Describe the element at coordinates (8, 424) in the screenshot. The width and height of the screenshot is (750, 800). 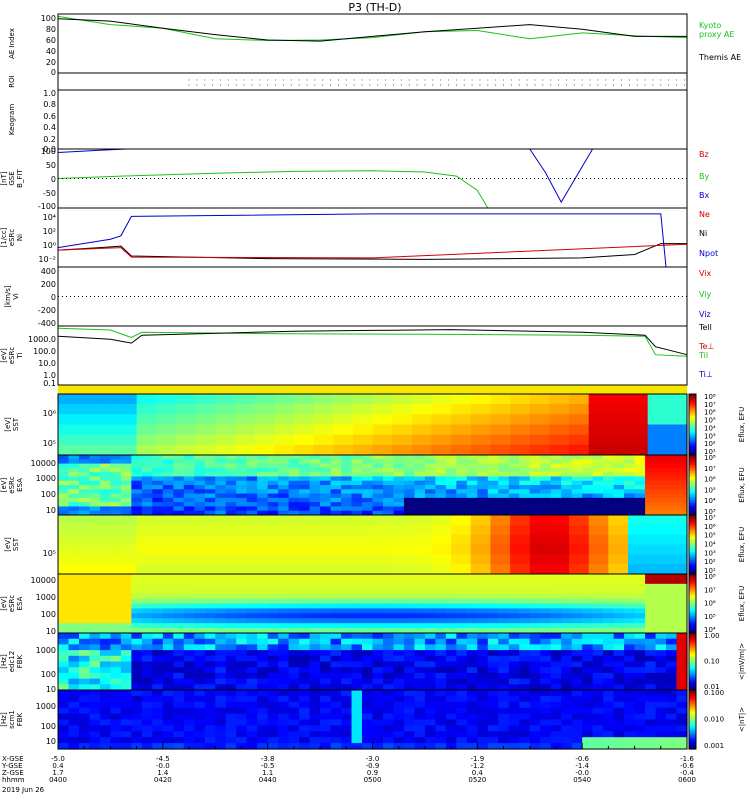
I see `ylabel-sst_e: [eV]` at that location.